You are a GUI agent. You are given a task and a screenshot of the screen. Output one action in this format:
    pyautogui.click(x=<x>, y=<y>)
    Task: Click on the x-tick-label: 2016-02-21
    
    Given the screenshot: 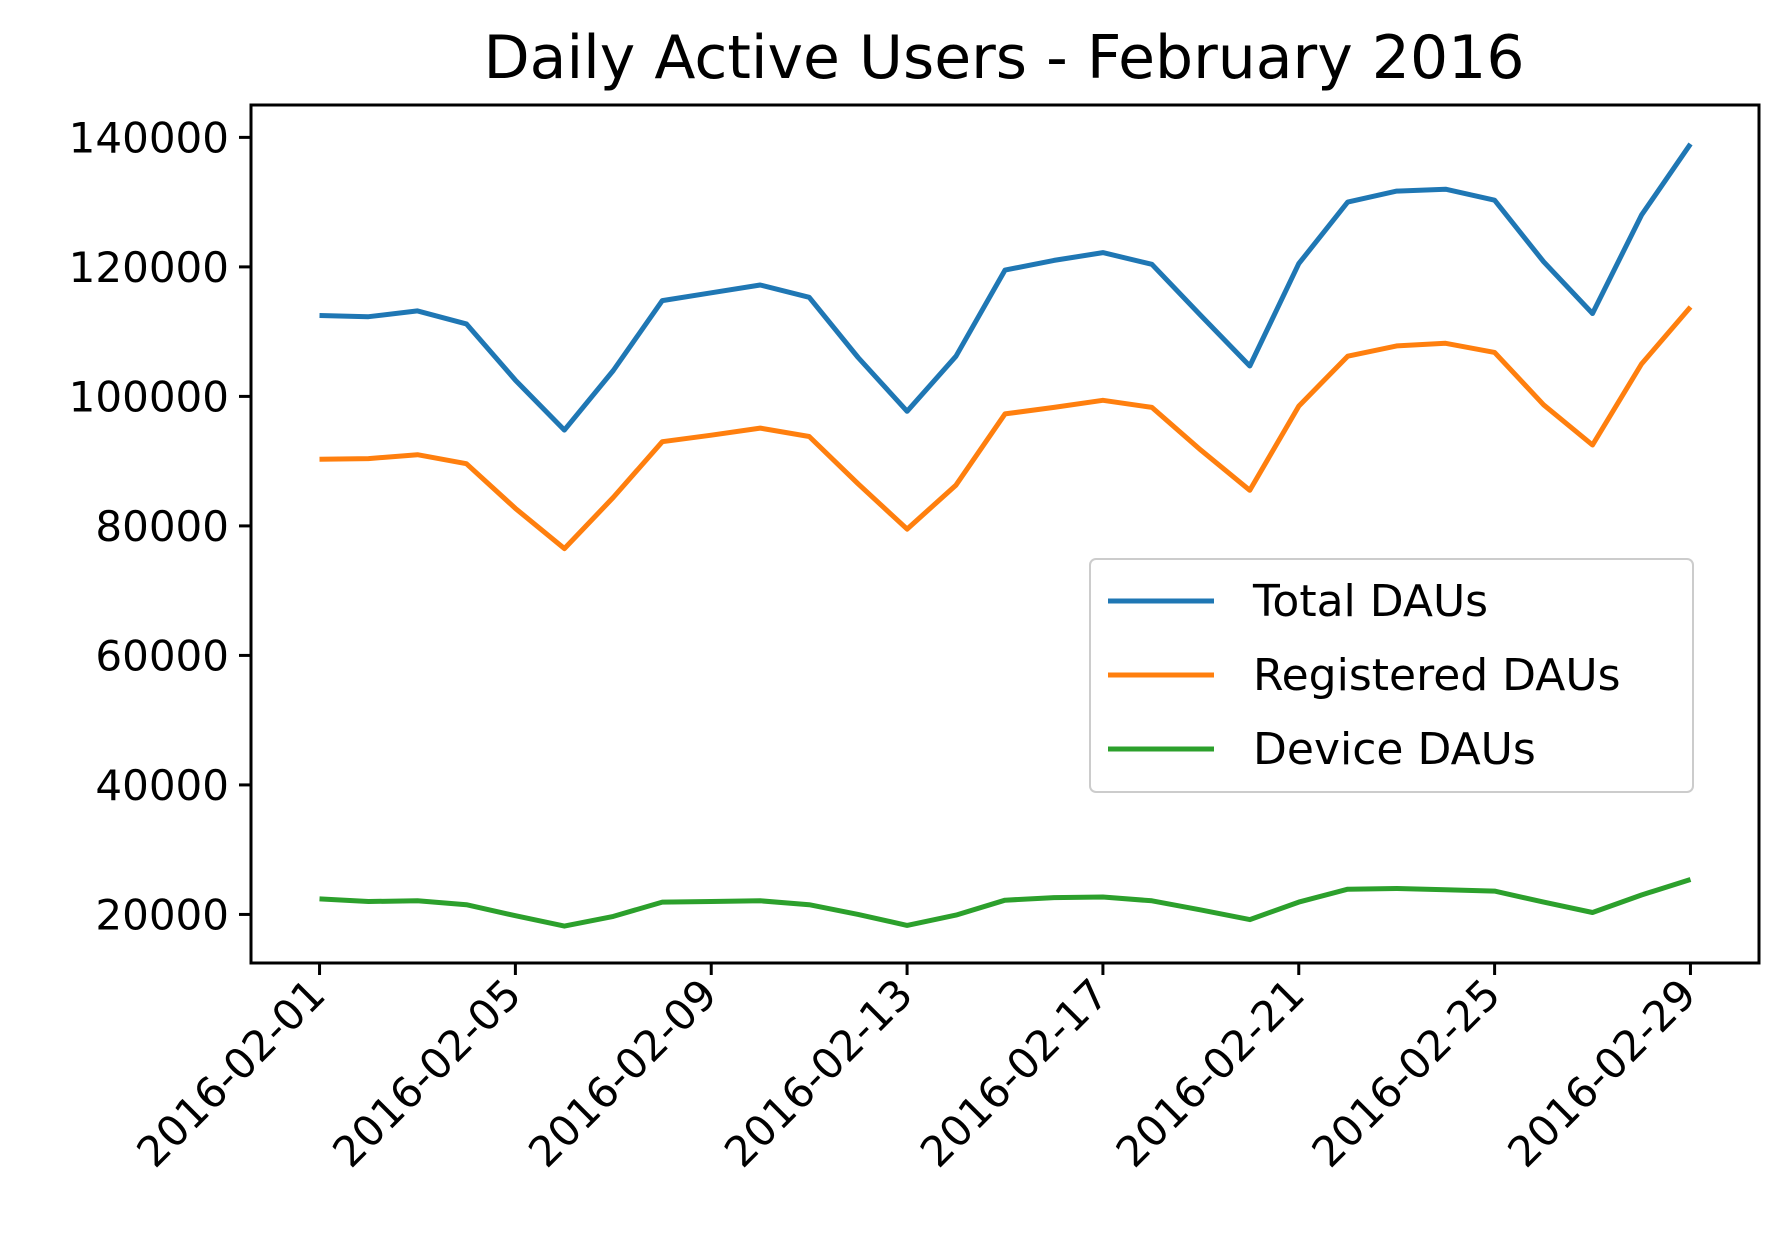 What is the action you would take?
    pyautogui.click(x=1210, y=1072)
    